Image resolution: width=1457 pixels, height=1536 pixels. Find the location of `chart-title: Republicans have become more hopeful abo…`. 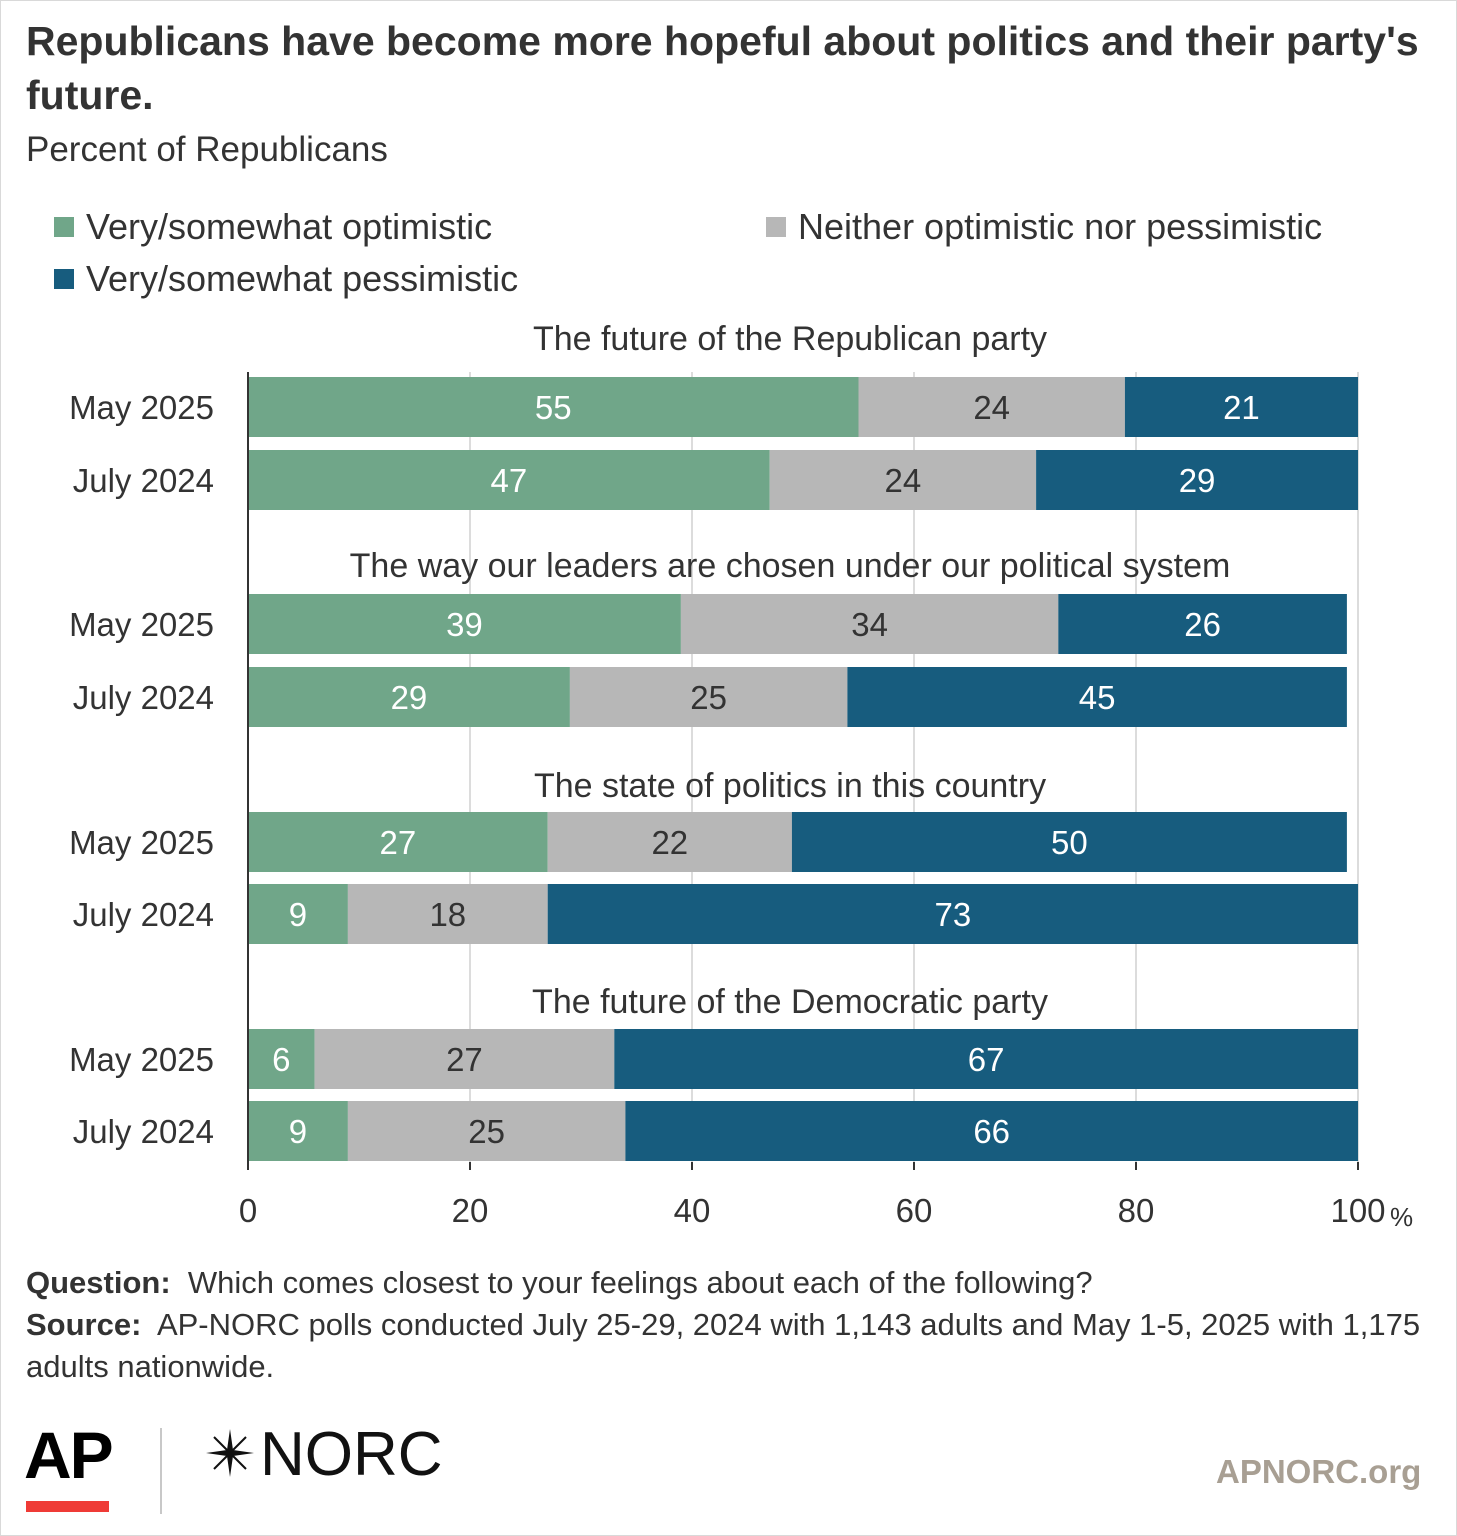

chart-title: Republicans have become more hopeful abo… is located at coordinates (722, 68).